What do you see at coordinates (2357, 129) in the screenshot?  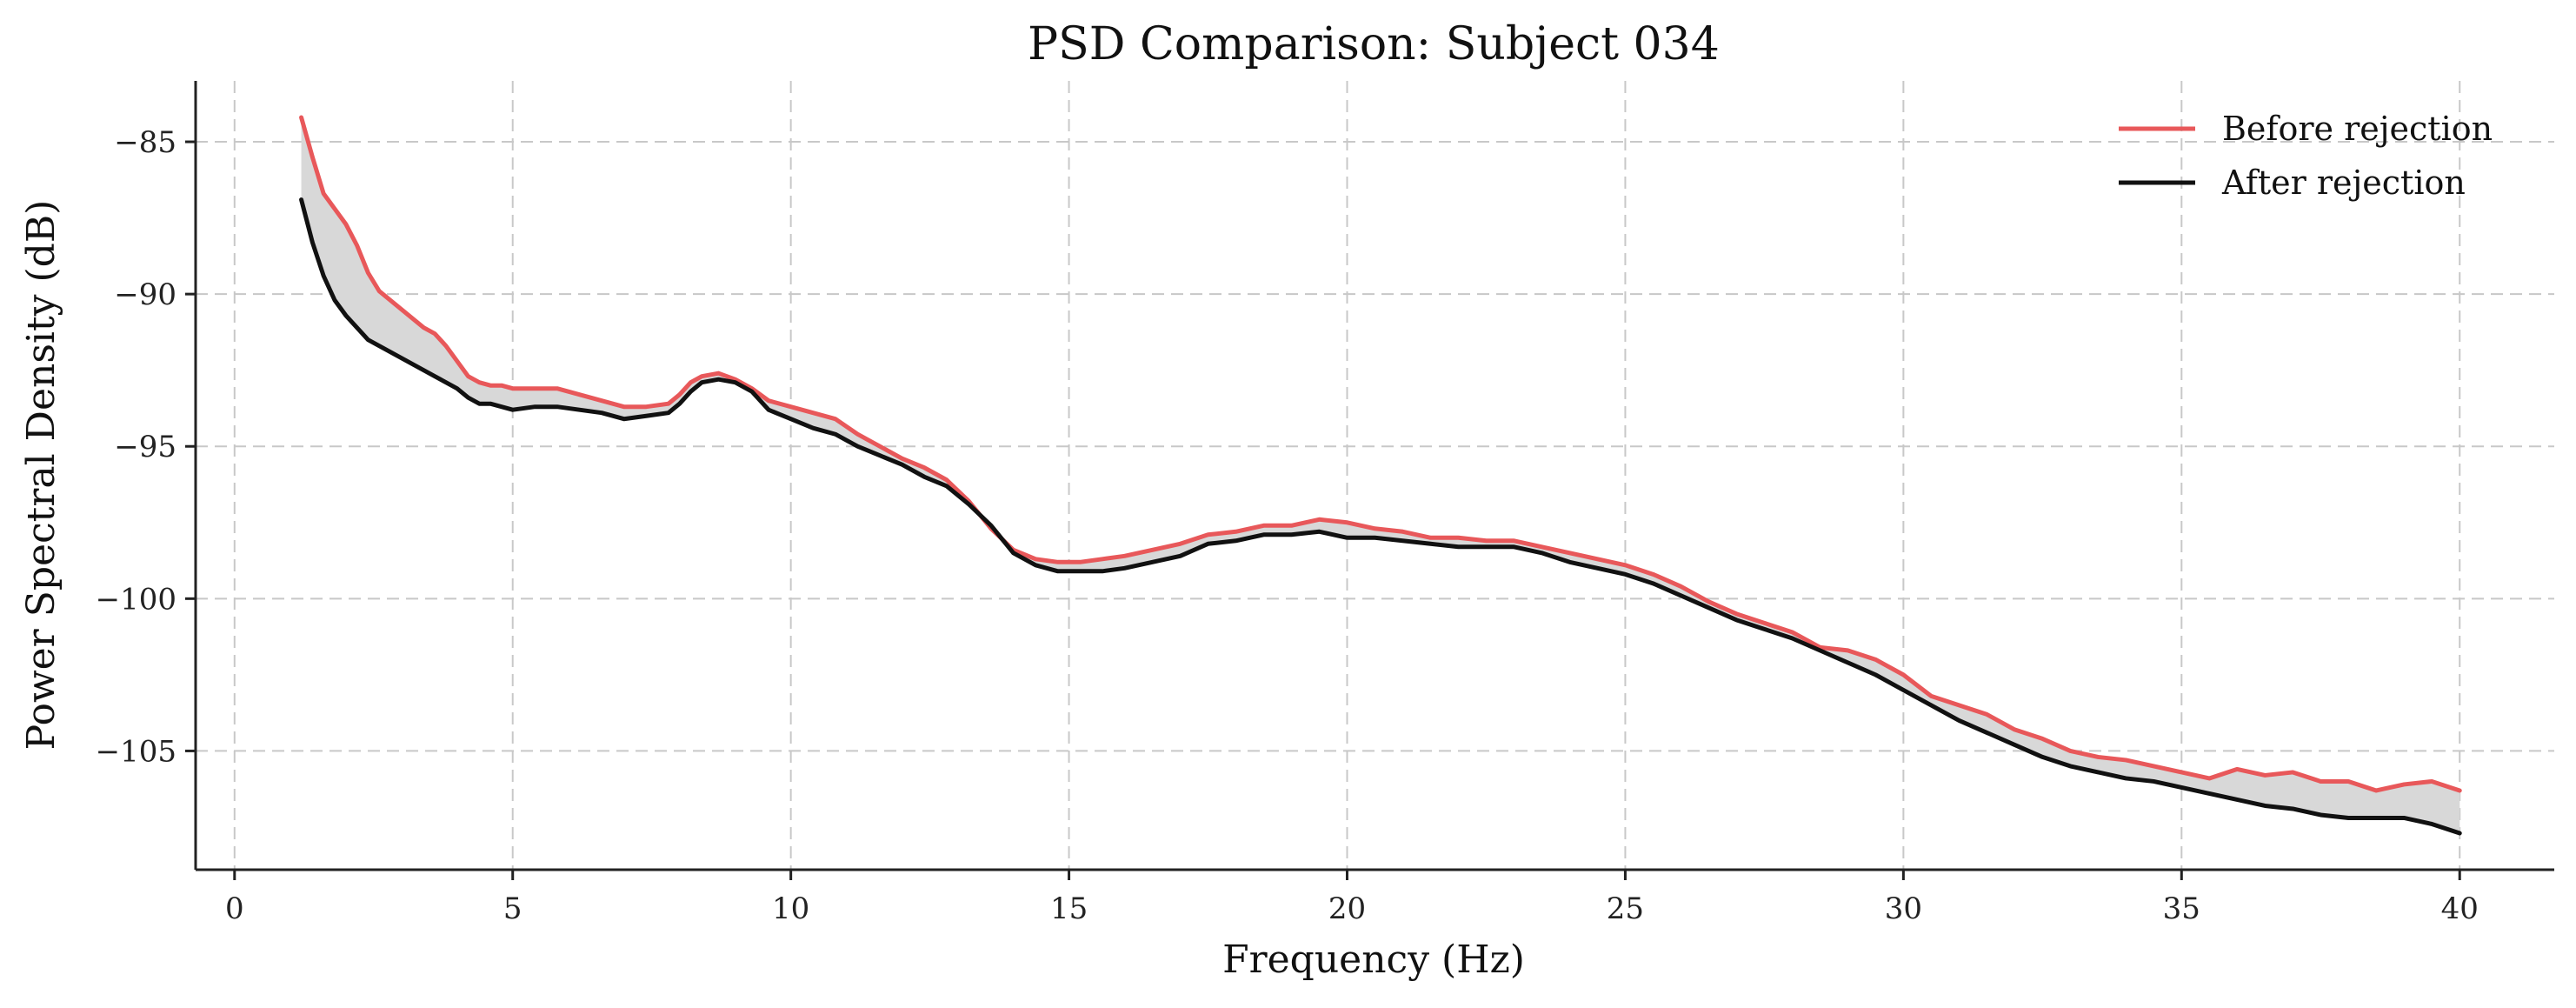 I see `legend-label-before: Before rejection` at bounding box center [2357, 129].